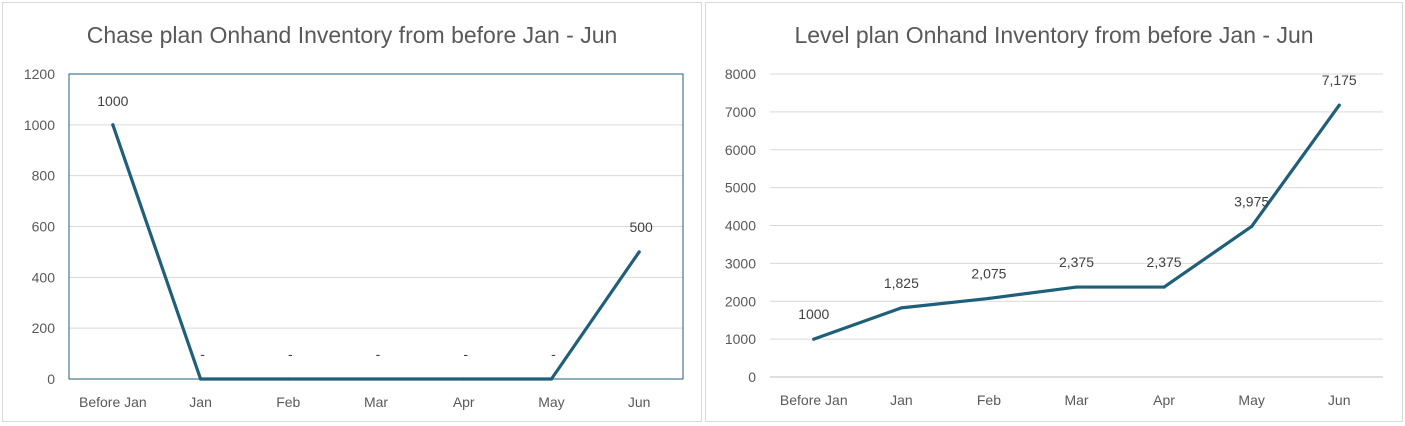 The height and width of the screenshot is (426, 1405). I want to click on y-tick-label: 2000, so click(740, 301).